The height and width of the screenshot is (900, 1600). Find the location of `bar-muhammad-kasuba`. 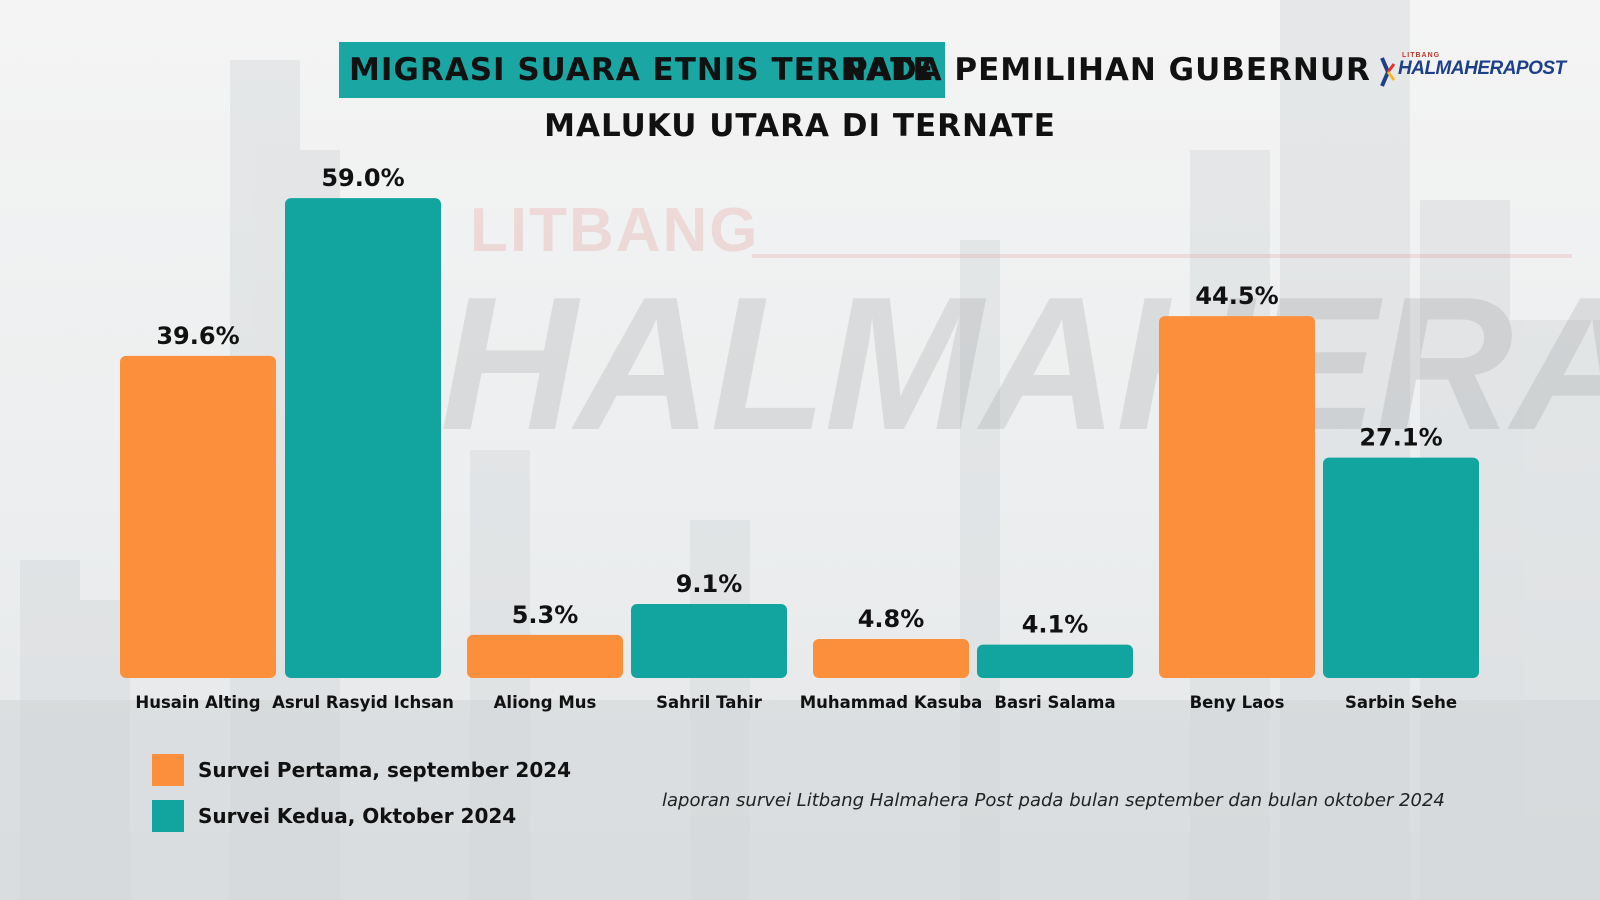

bar-muhammad-kasuba is located at coordinates (891, 658).